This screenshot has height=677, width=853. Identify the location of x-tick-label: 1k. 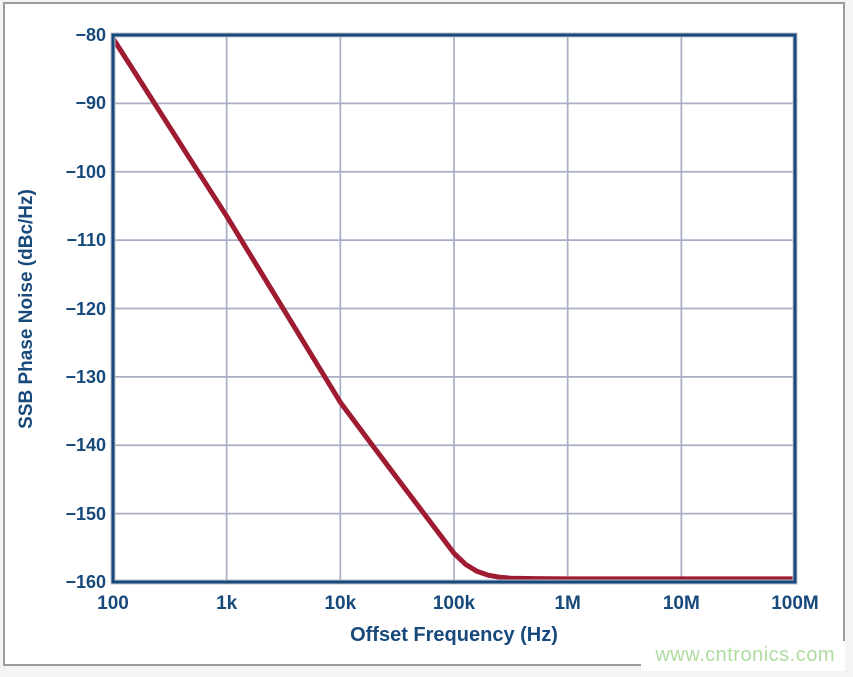
(227, 603).